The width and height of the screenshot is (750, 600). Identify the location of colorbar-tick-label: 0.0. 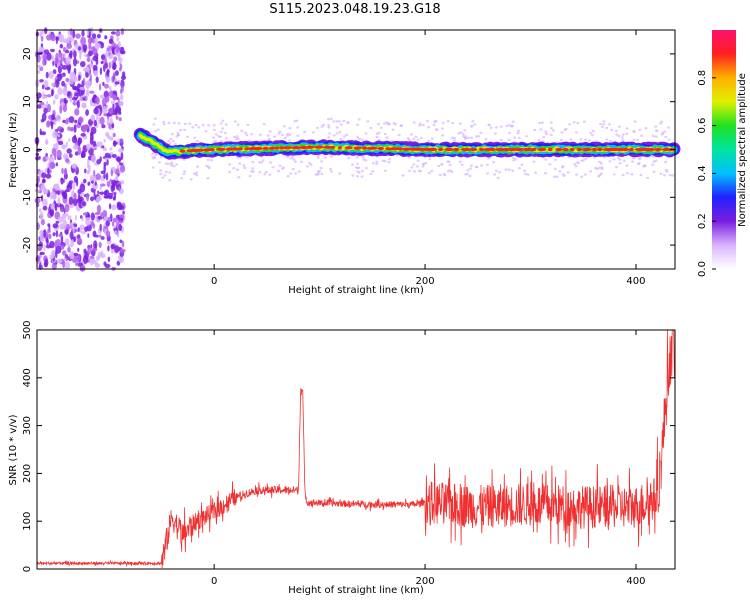
(702, 269).